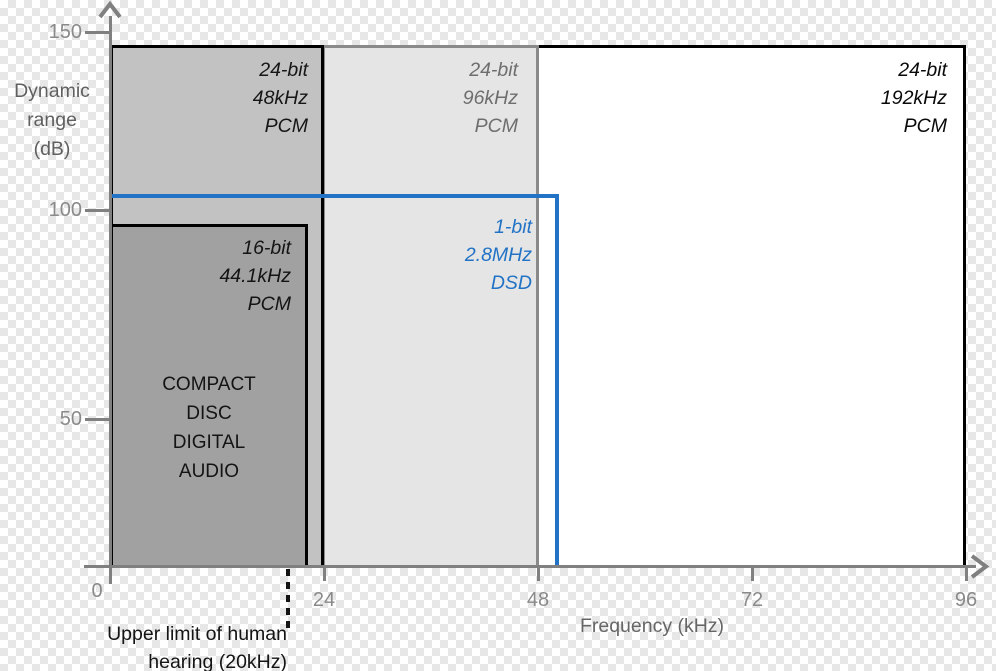 This screenshot has height=671, width=996. What do you see at coordinates (269, 304) in the screenshot?
I see `cd-format-label-line: PCM` at bounding box center [269, 304].